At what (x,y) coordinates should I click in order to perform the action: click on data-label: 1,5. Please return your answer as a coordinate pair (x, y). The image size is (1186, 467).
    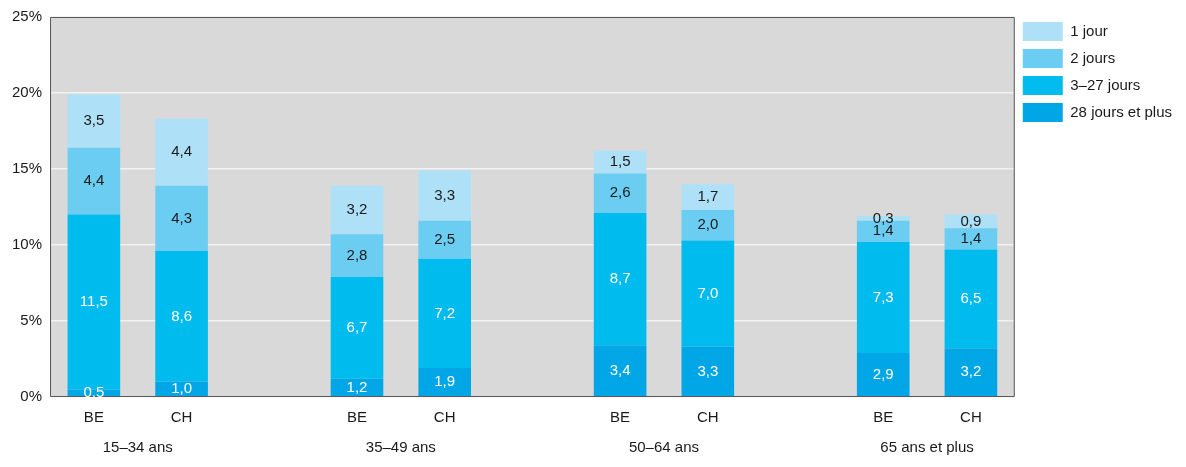
    Looking at the image, I should click on (620, 161).